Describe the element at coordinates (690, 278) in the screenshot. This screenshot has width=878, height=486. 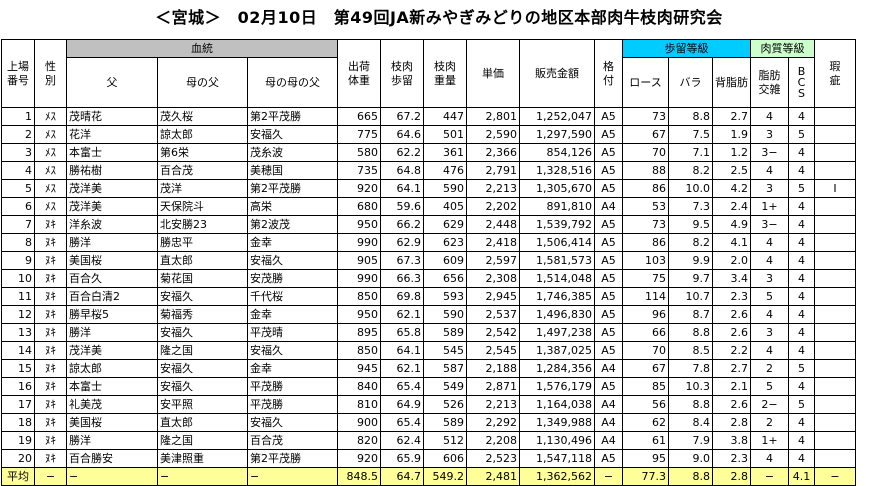
I see `row-rib: 9.7` at that location.